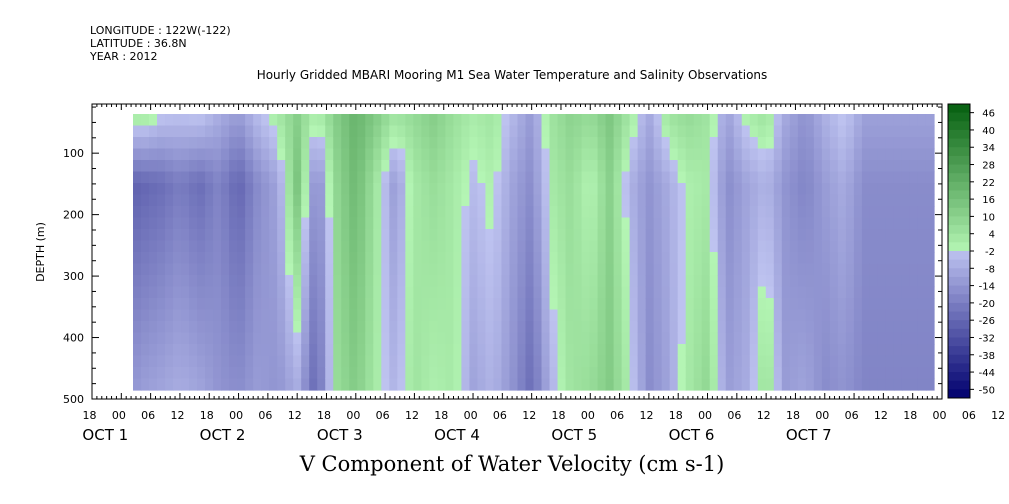 The height and width of the screenshot is (504, 1009). I want to click on x-hour-label: 00, so click(236, 415).